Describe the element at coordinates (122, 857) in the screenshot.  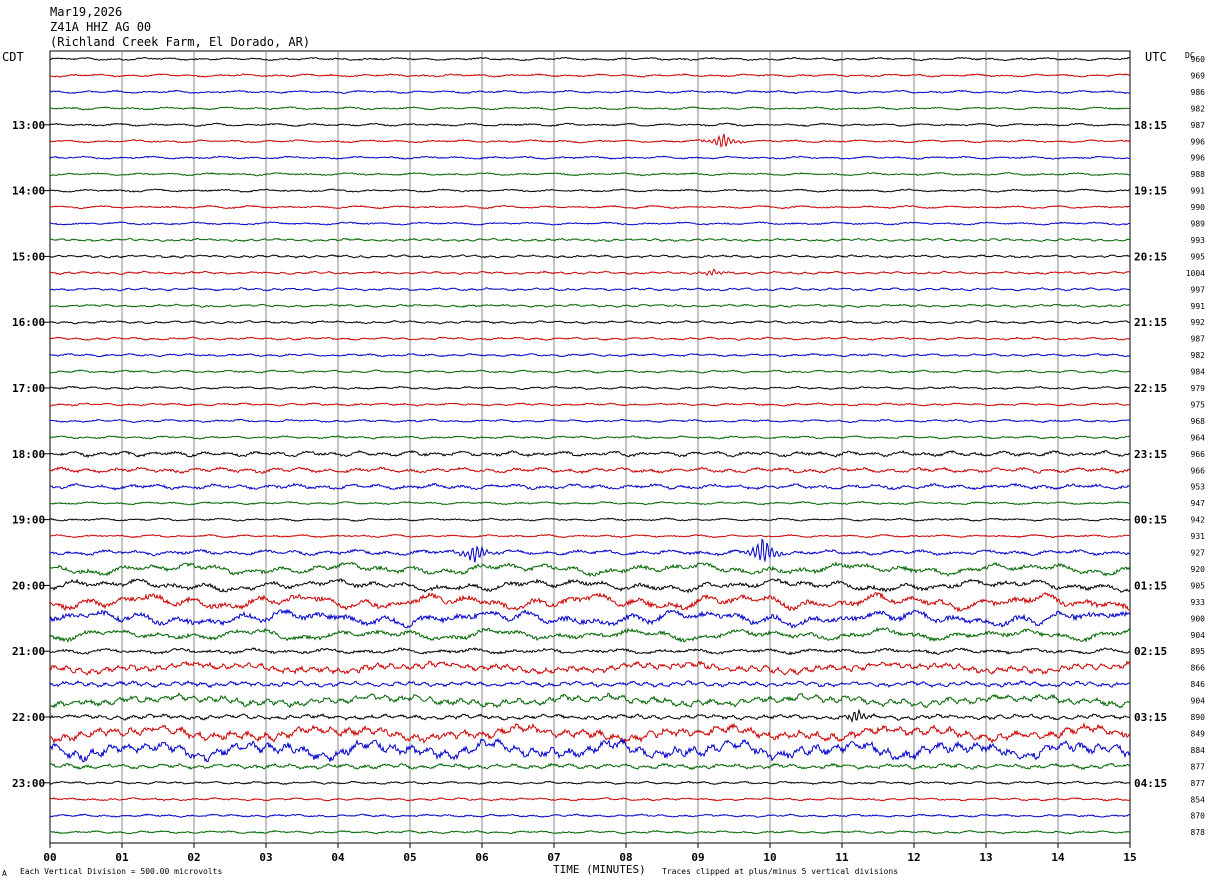
I see `x-tick-label: 01` at that location.